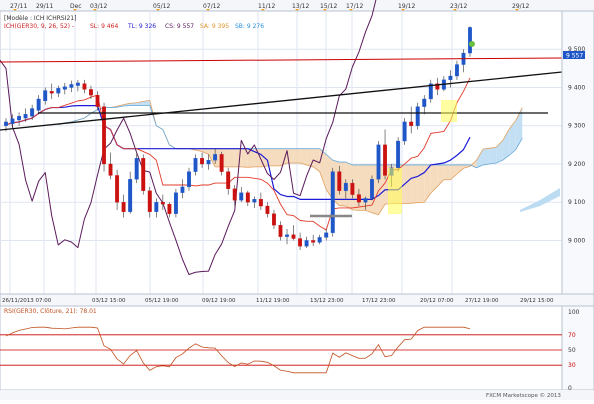 The height and width of the screenshot is (404, 594). What do you see at coordinates (76, 6) in the screenshot?
I see `top-date-label: Dec` at bounding box center [76, 6].